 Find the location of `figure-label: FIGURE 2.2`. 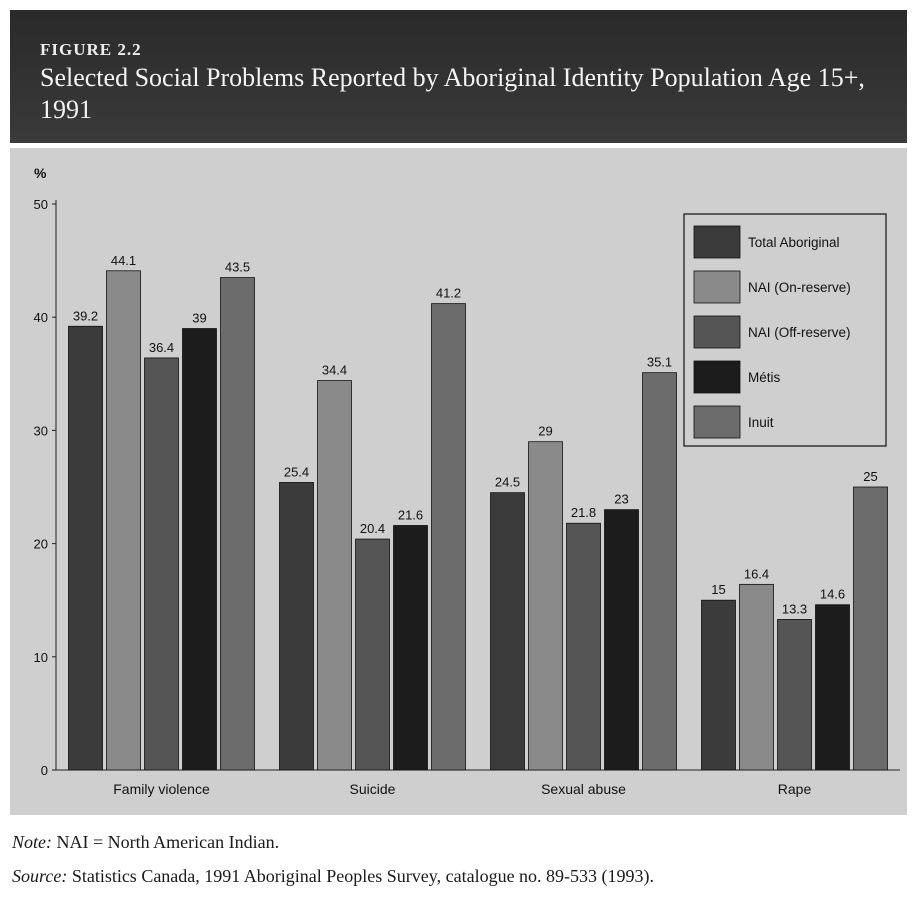

figure-label: FIGURE 2.2 is located at coordinates (91, 49).